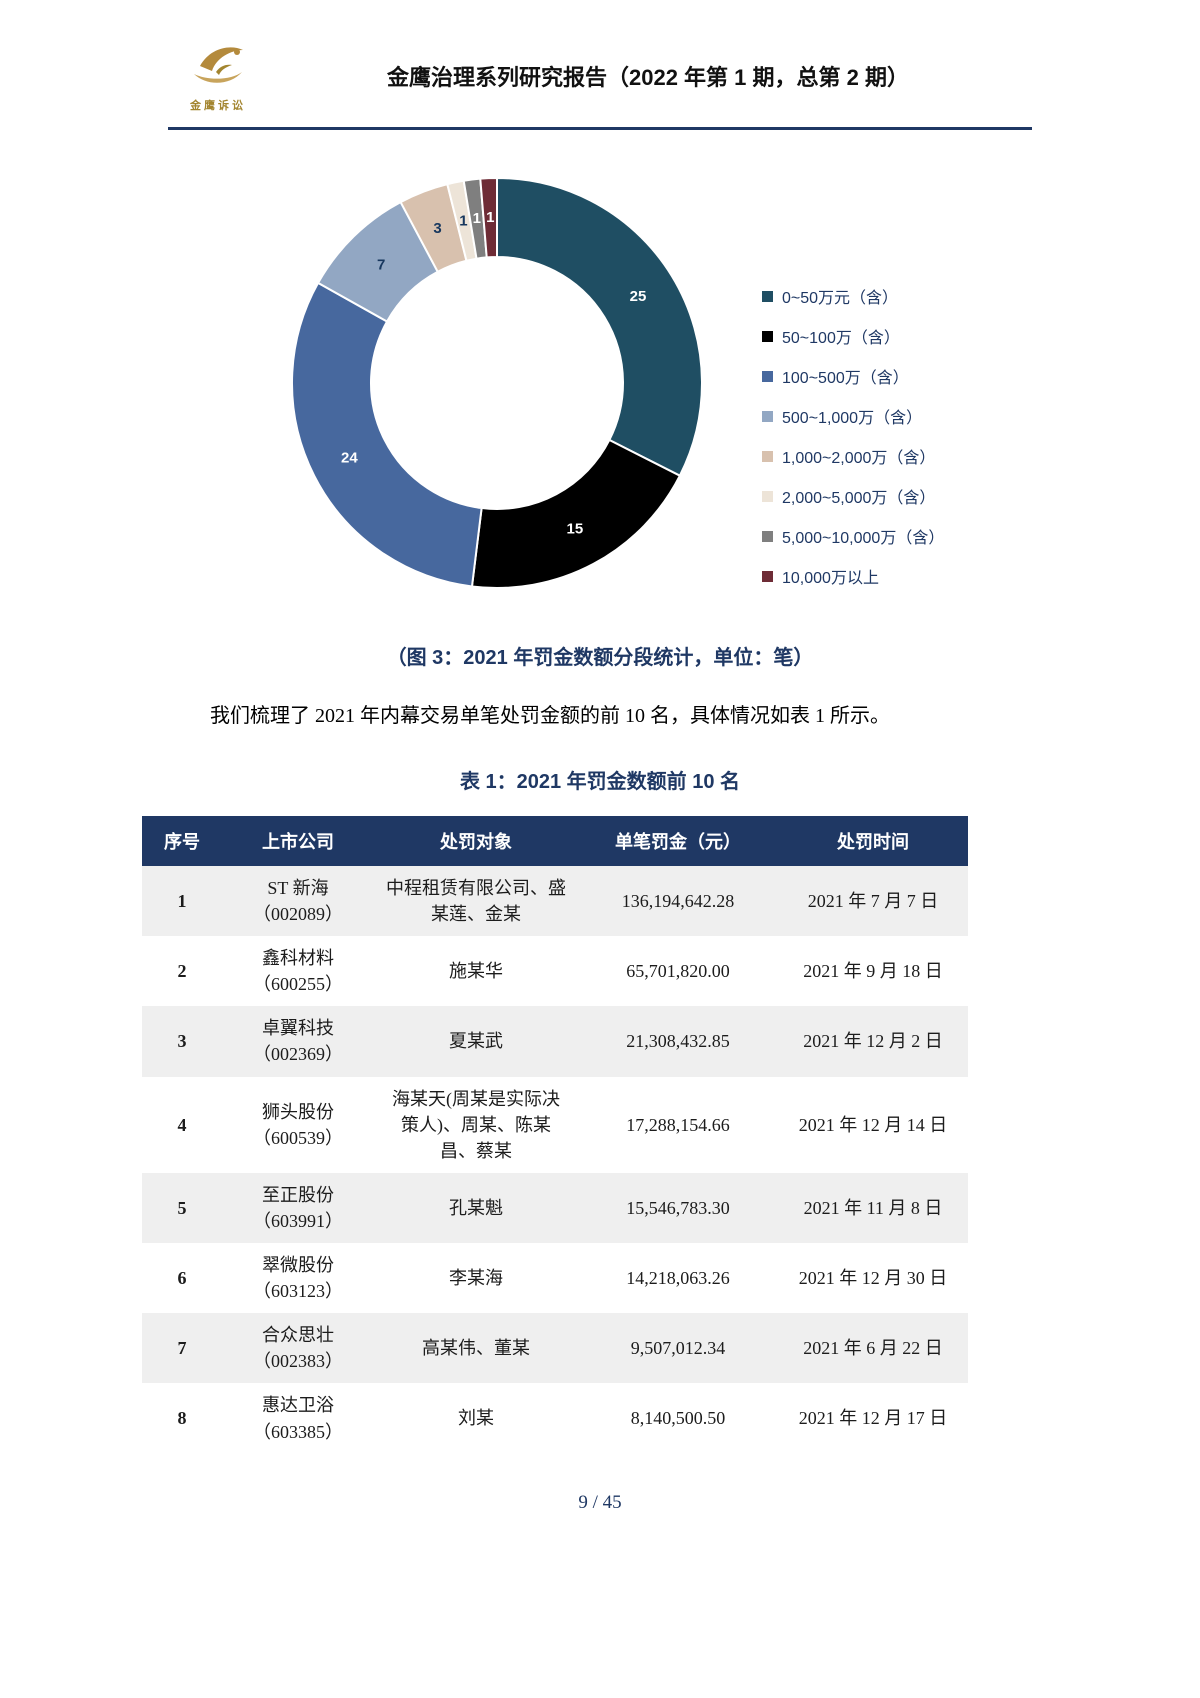  I want to click on cell-target: 中程租赁有限公司、盛某莲、金某, so click(476, 901).